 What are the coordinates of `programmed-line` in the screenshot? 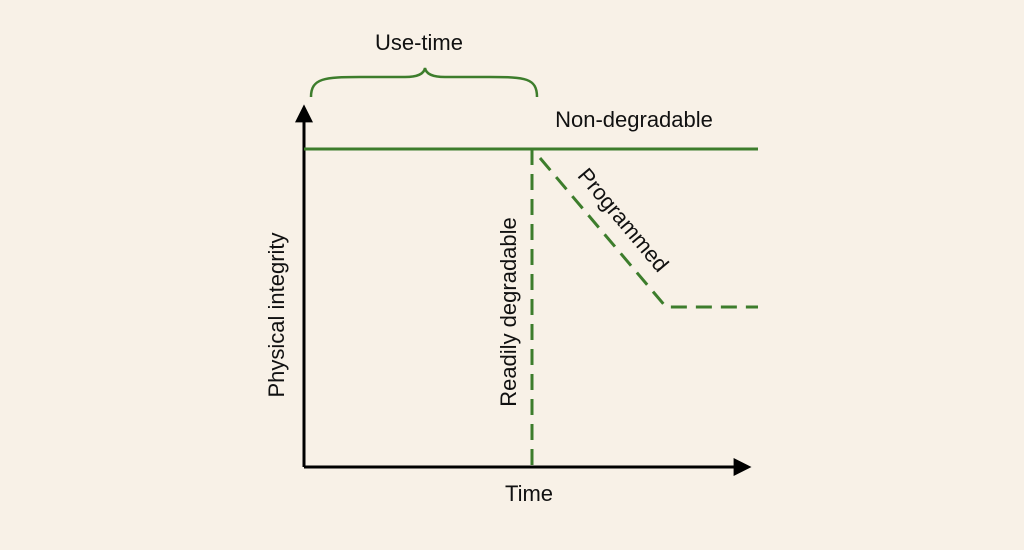 It's located at (648, 233).